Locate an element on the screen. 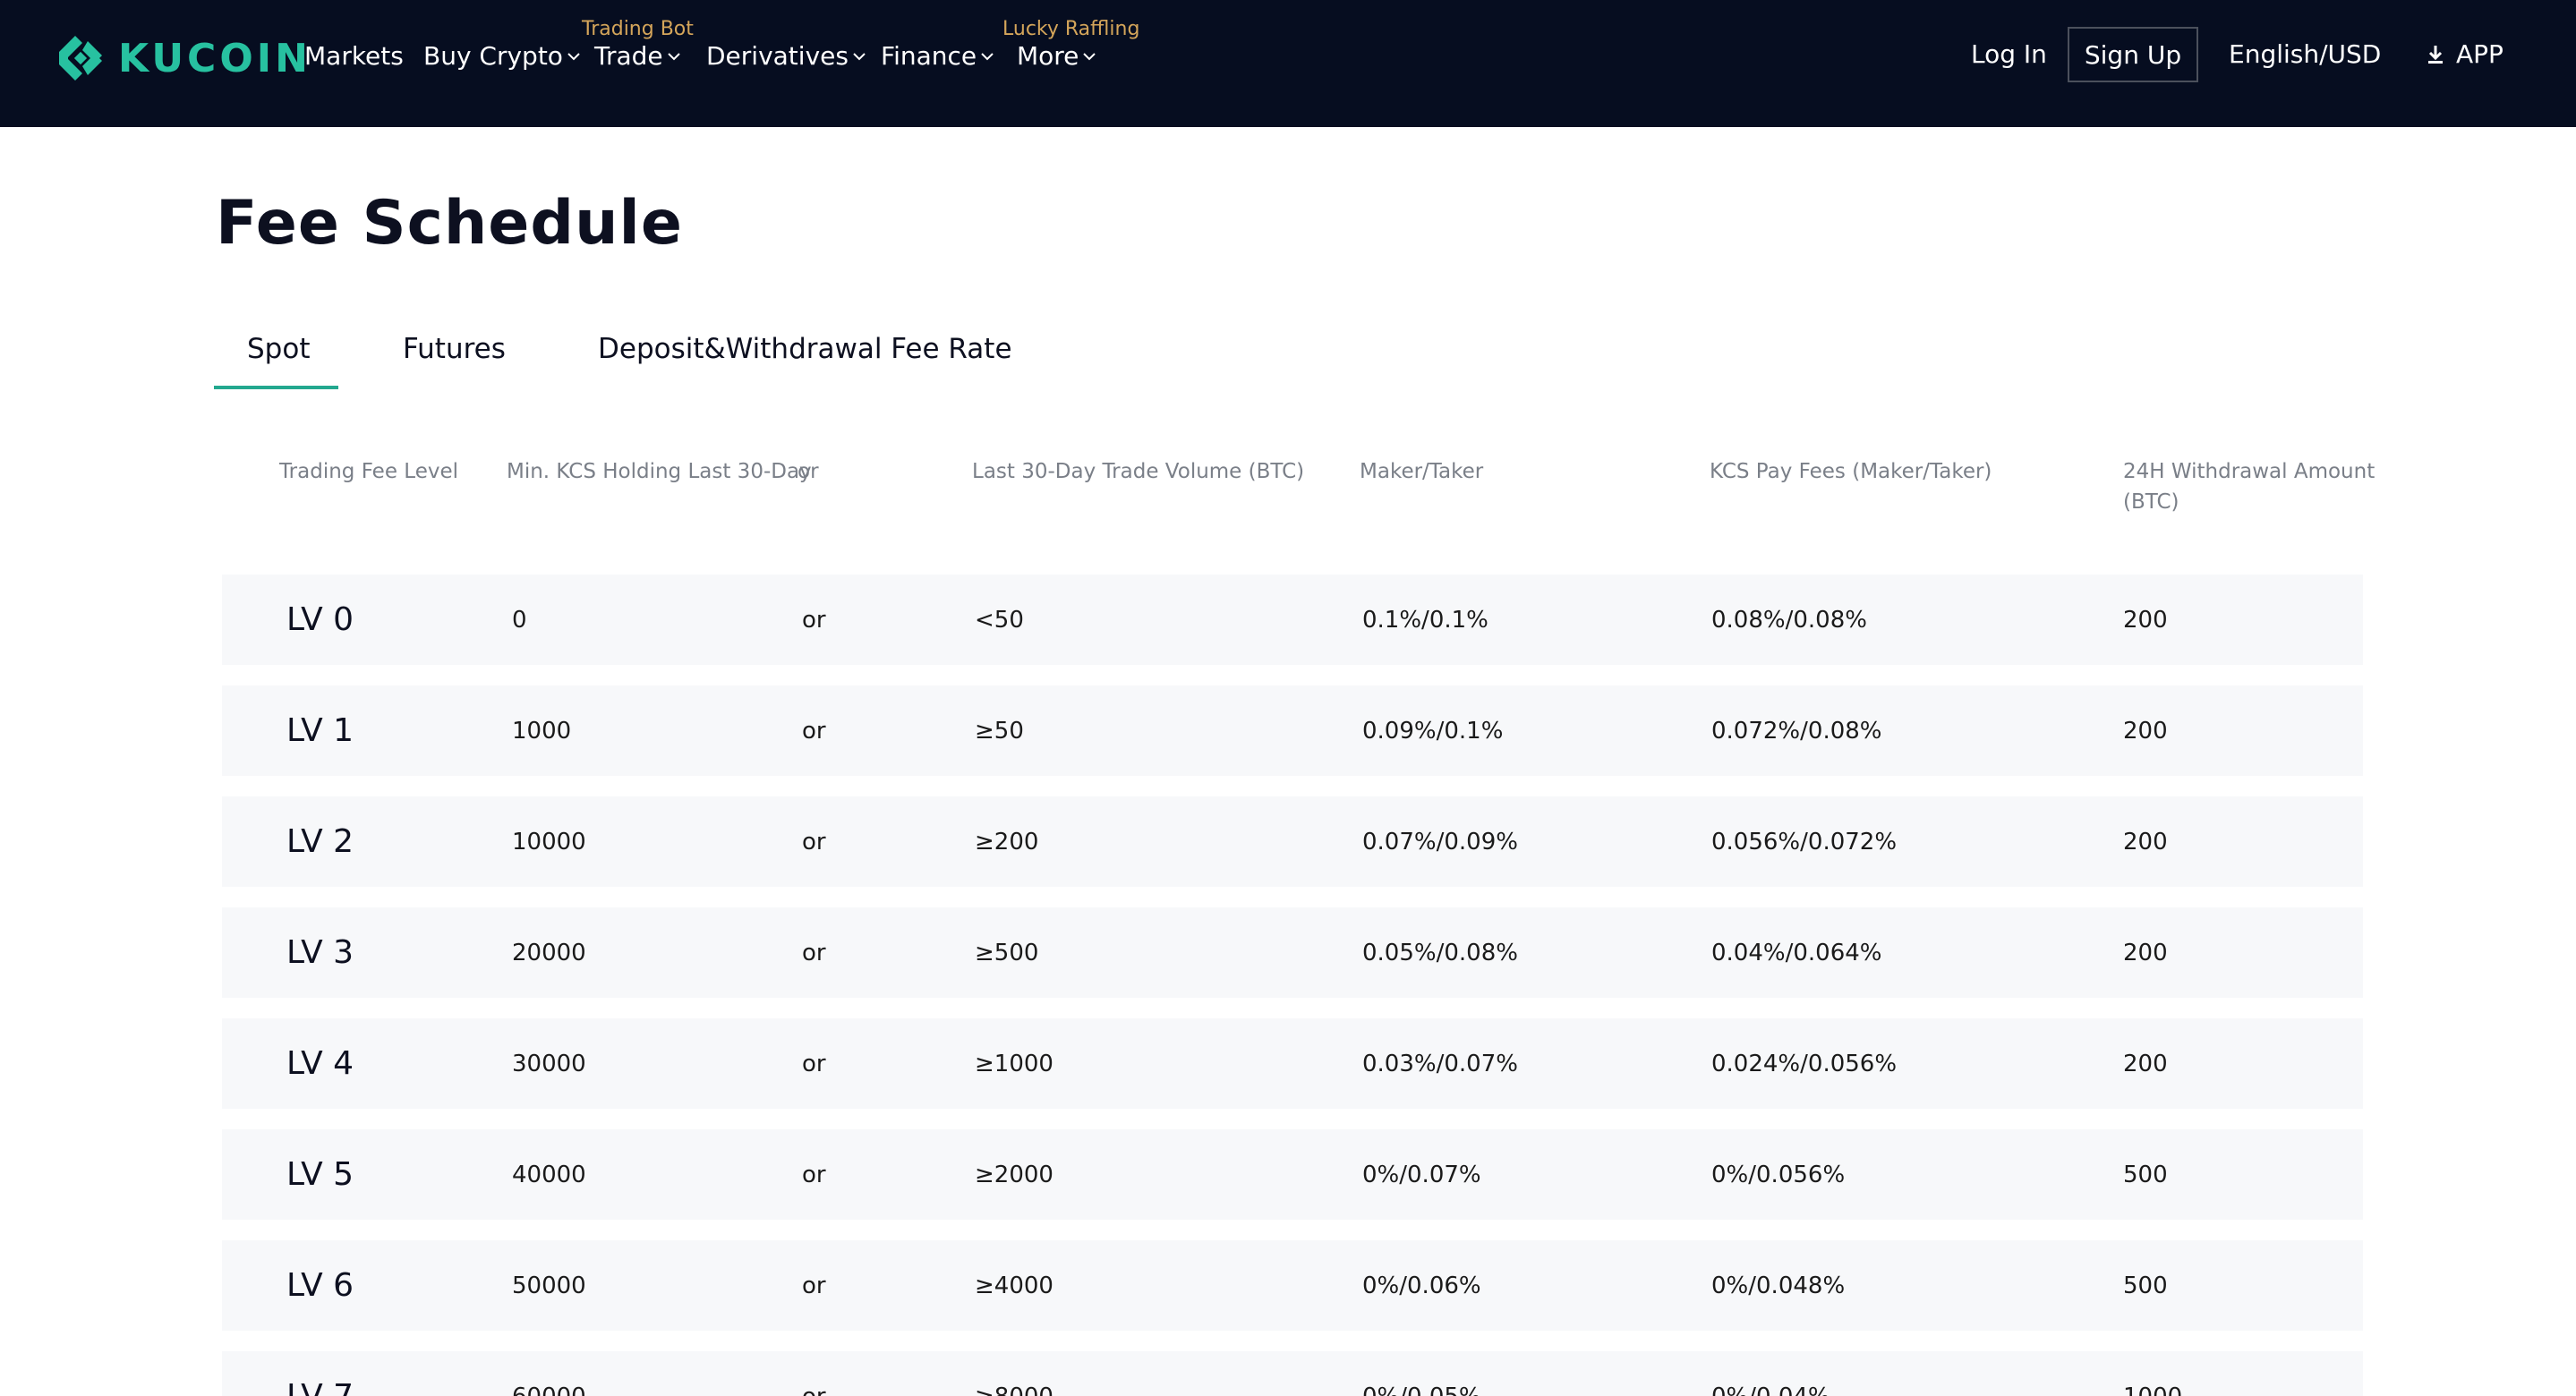 Image resolution: width=2576 pixels, height=1396 pixels. maker-taker-cell: 0.03%/0.07% is located at coordinates (1440, 1063).